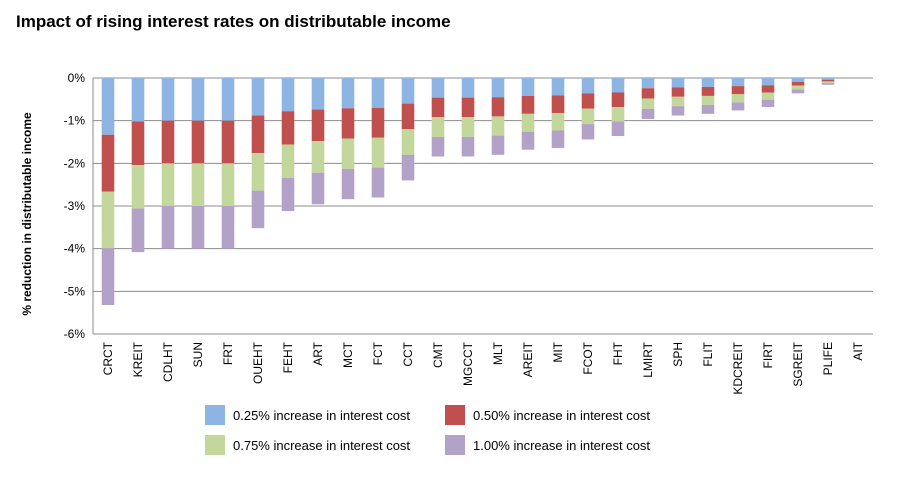 This screenshot has height=482, width=897. What do you see at coordinates (408, 353) in the screenshot?
I see `x-tick-label: CCT` at bounding box center [408, 353].